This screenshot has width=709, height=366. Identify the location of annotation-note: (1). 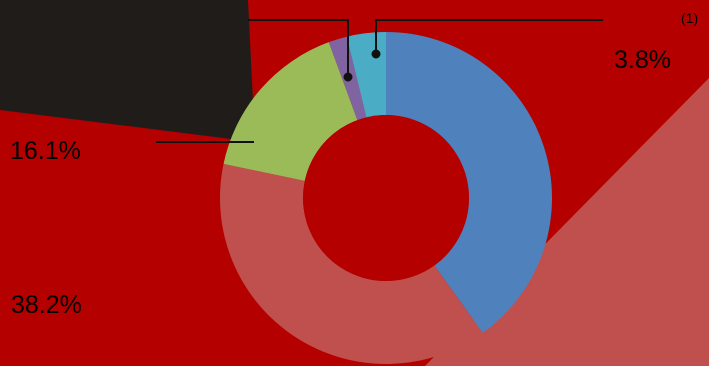
(690, 18).